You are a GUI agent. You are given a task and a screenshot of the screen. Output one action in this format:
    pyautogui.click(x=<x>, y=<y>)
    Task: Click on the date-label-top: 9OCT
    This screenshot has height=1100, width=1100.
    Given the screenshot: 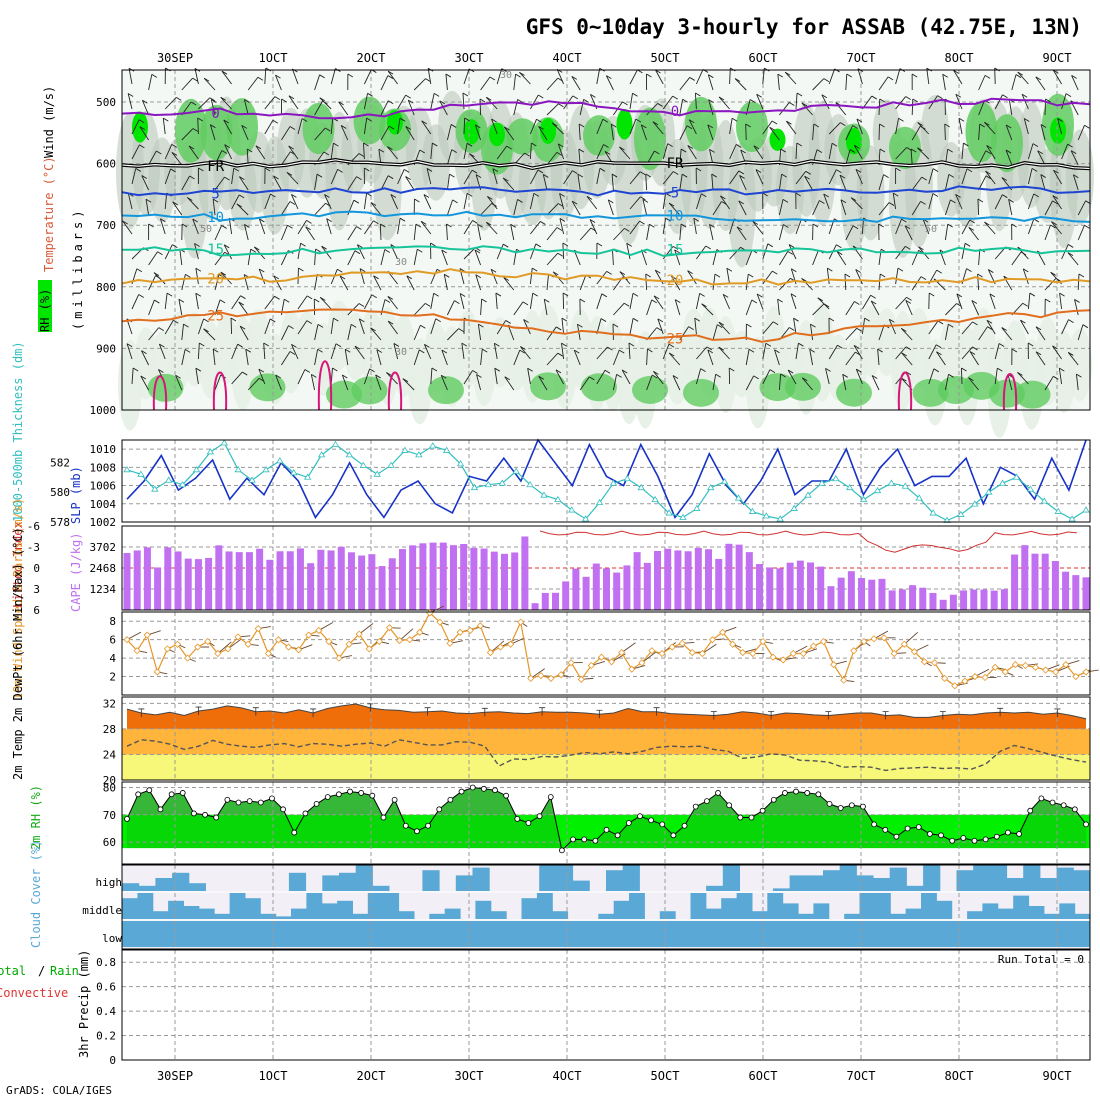 What is the action you would take?
    pyautogui.click(x=1057, y=58)
    